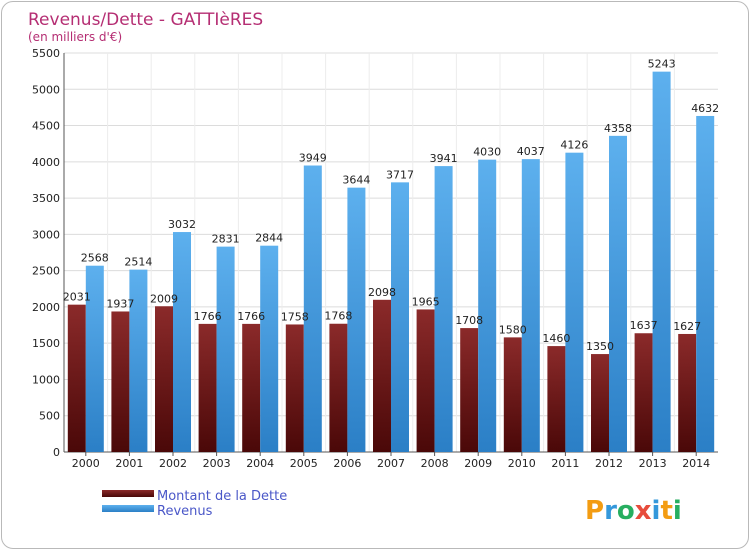 The width and height of the screenshot is (750, 550). I want to click on data-label-revenus: 2831, so click(226, 239).